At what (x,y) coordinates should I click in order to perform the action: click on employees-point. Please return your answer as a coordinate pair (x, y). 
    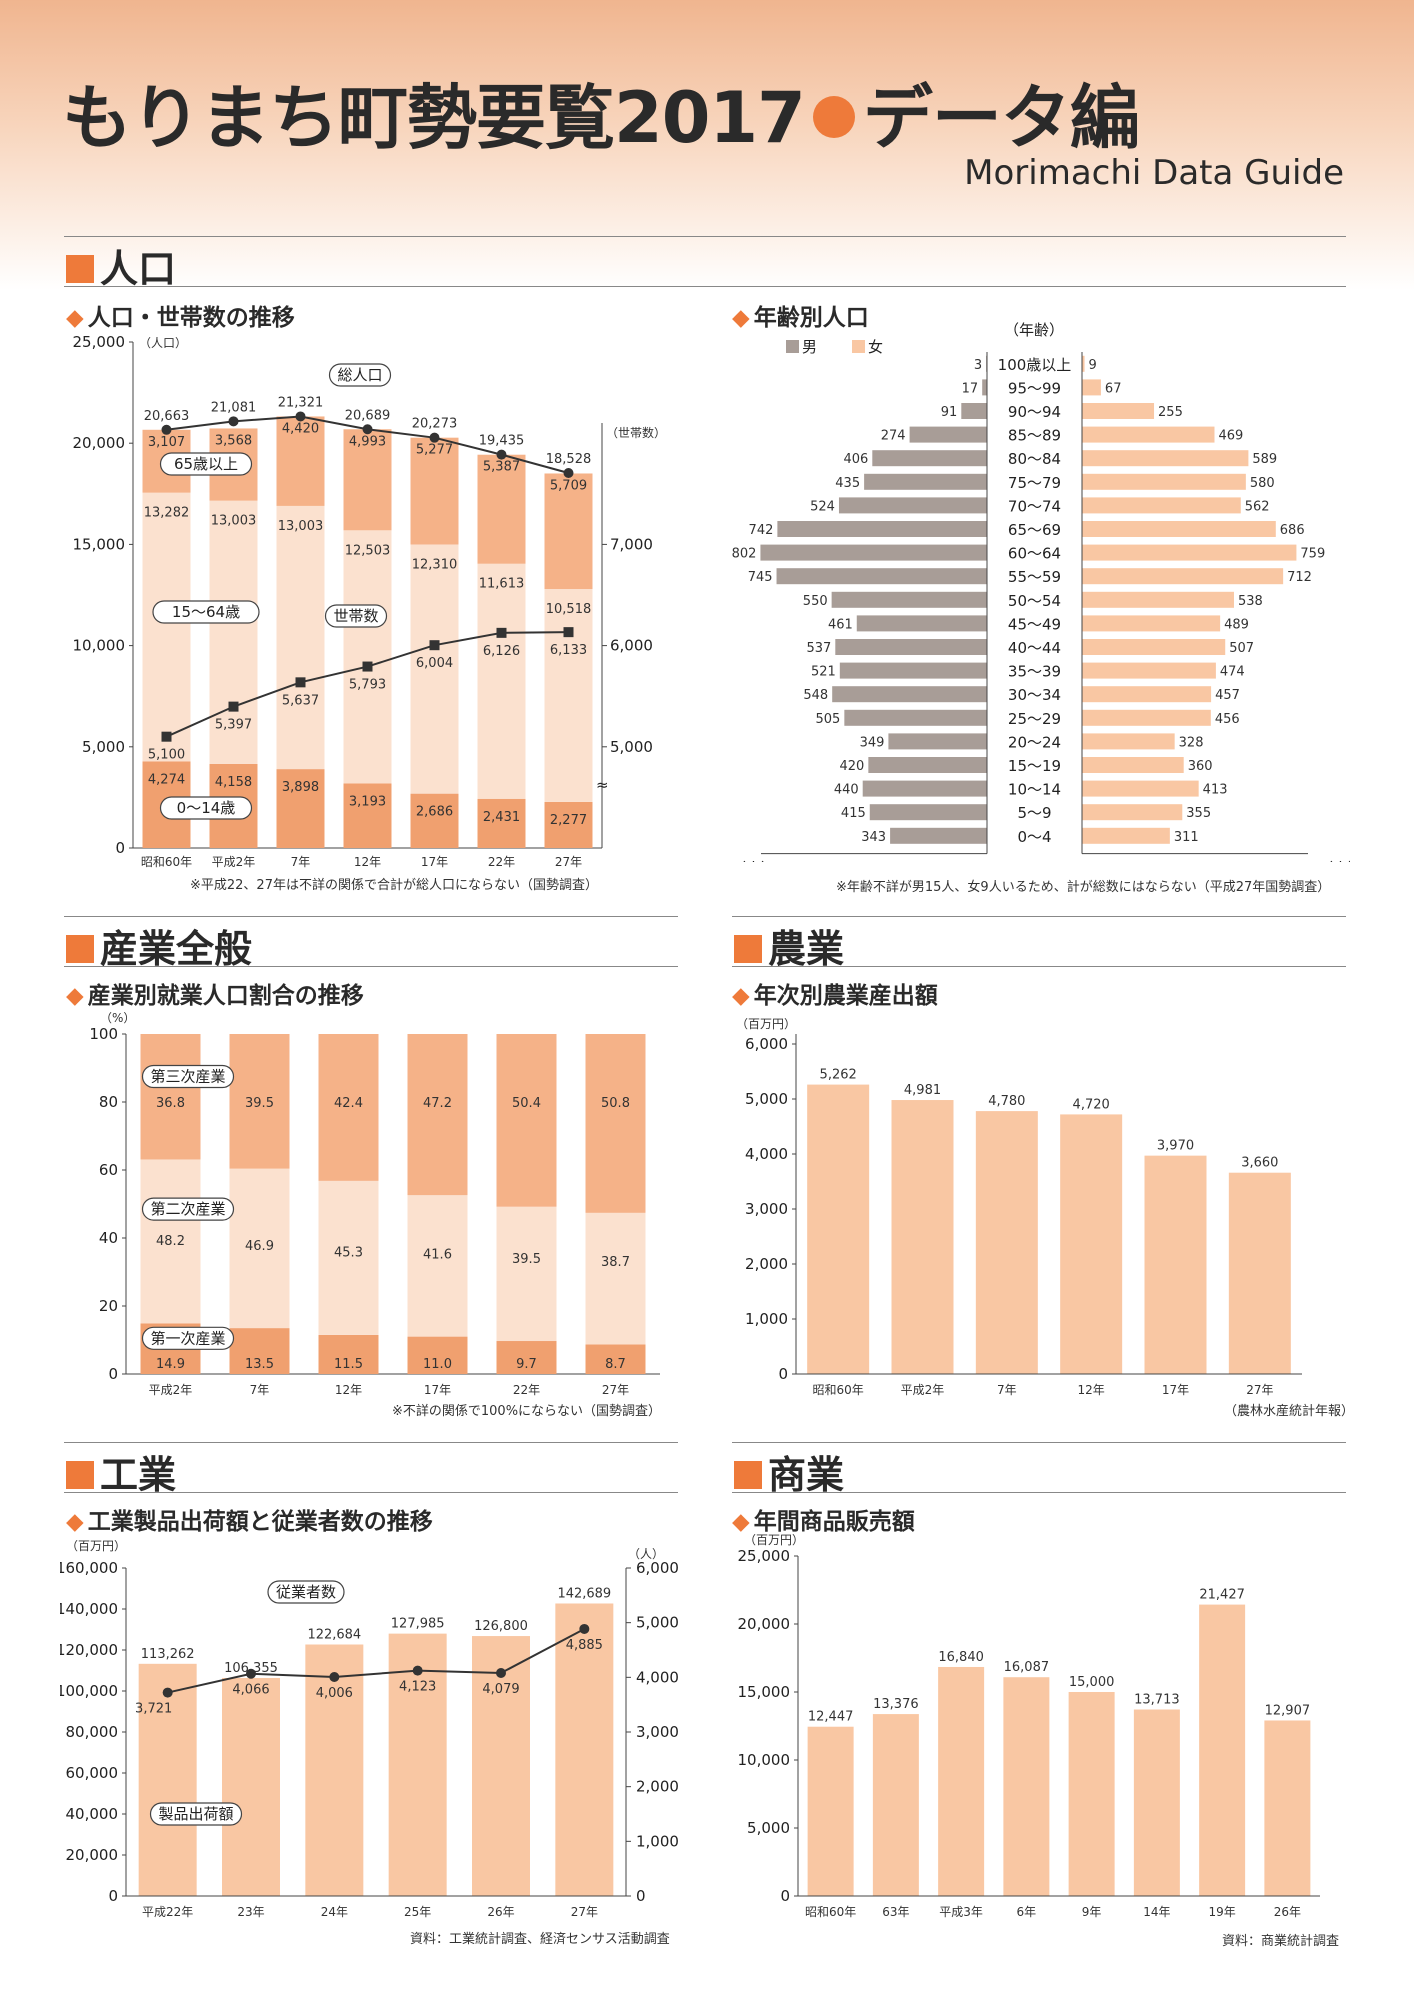
    Looking at the image, I should click on (334, 1677).